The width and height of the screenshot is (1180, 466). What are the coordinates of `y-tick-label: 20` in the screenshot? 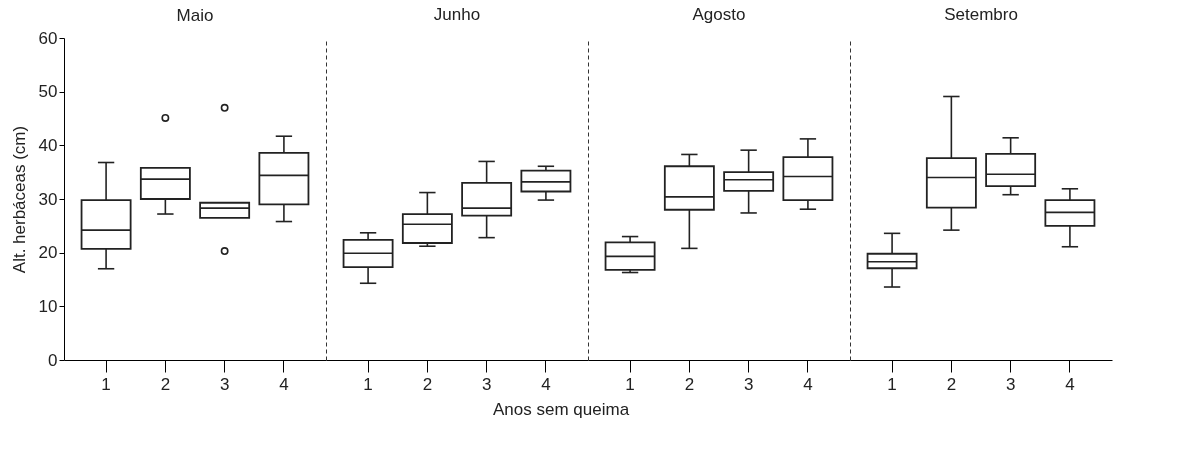 It's located at (48, 253).